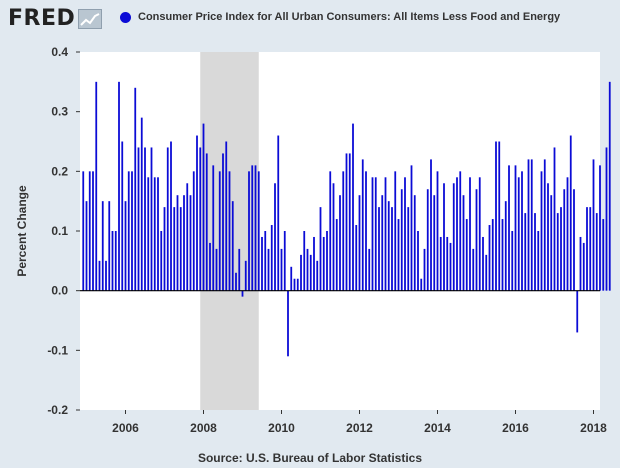 This screenshot has width=620, height=468. I want to click on y-axis-label: Percent Change, so click(22, 231).